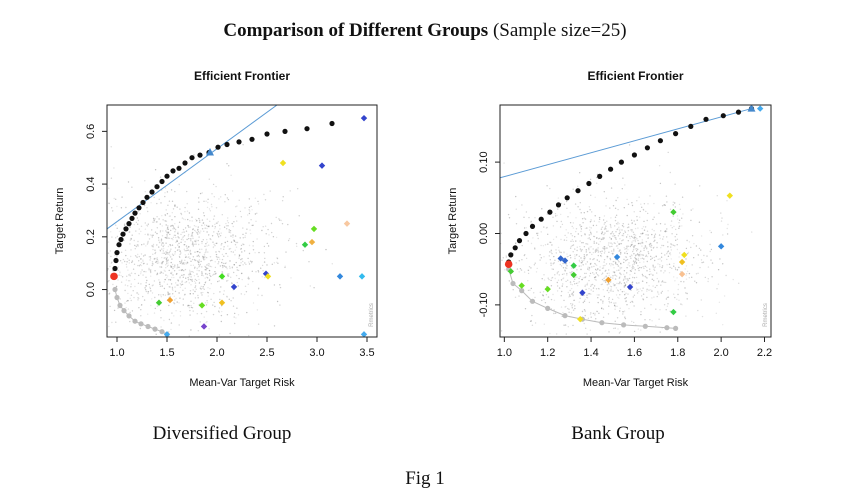  What do you see at coordinates (634, 353) in the screenshot?
I see `x-tick-label: 1.6` at bounding box center [634, 353].